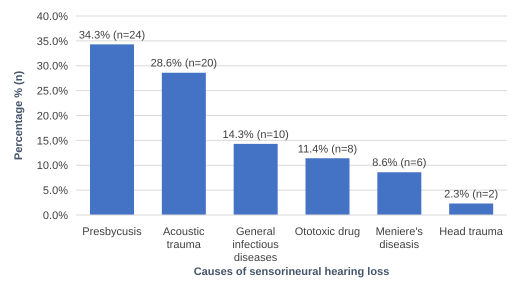  What do you see at coordinates (471, 194) in the screenshot?
I see `data-label: 2.3% (n=2)` at bounding box center [471, 194].